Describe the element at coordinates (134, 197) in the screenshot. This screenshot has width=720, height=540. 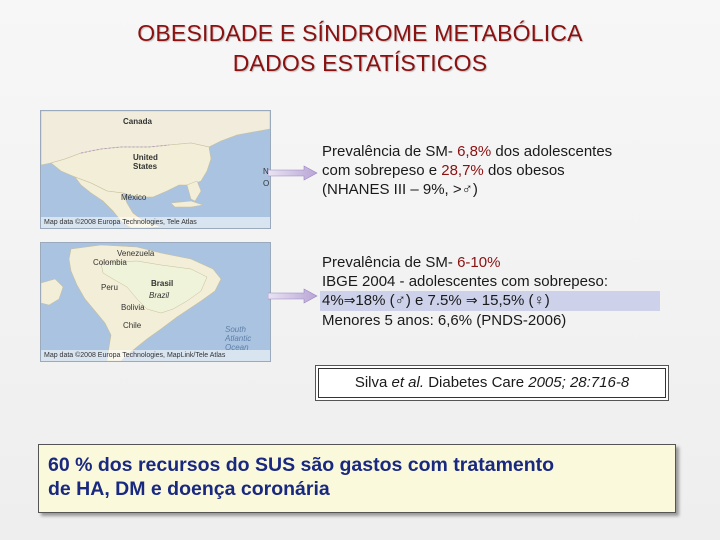
I see `map-label-mexico: México` at that location.